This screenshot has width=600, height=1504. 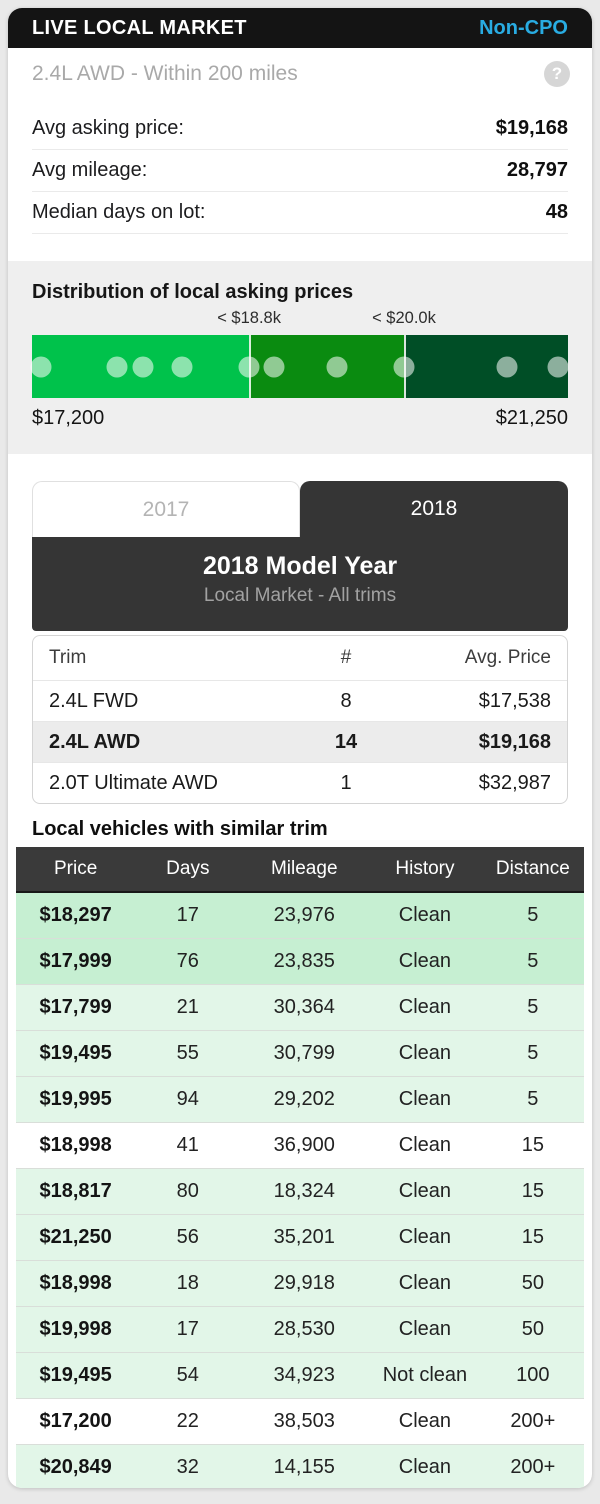 I want to click on vehicle-mileage: 36,900, so click(x=304, y=1145).